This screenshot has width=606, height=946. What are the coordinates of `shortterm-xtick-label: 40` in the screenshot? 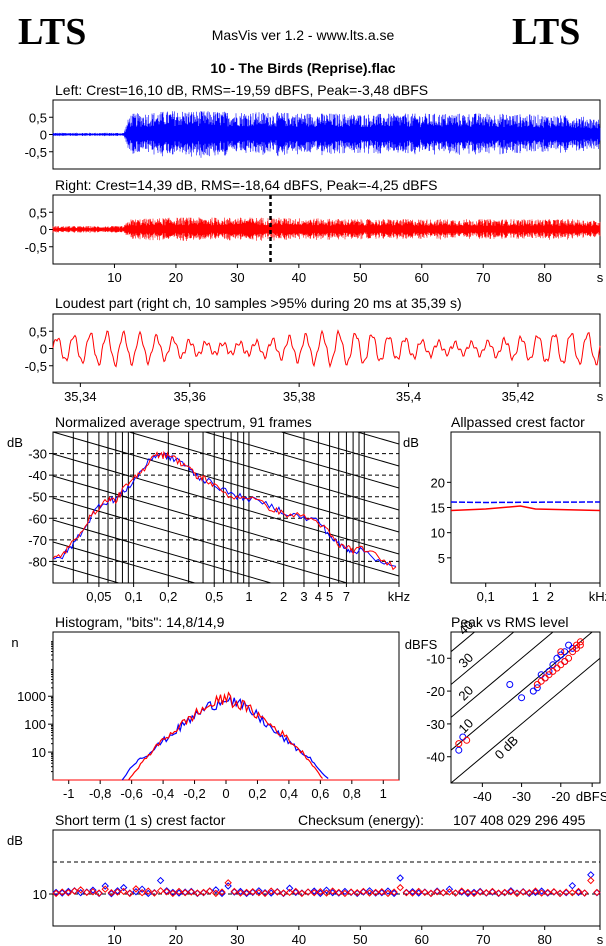 It's located at (299, 939).